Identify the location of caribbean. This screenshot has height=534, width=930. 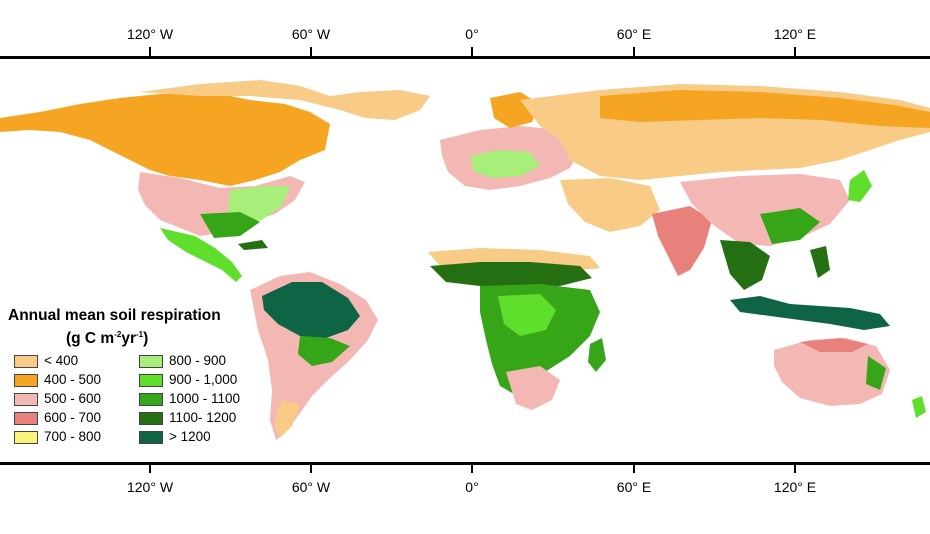
(253, 245).